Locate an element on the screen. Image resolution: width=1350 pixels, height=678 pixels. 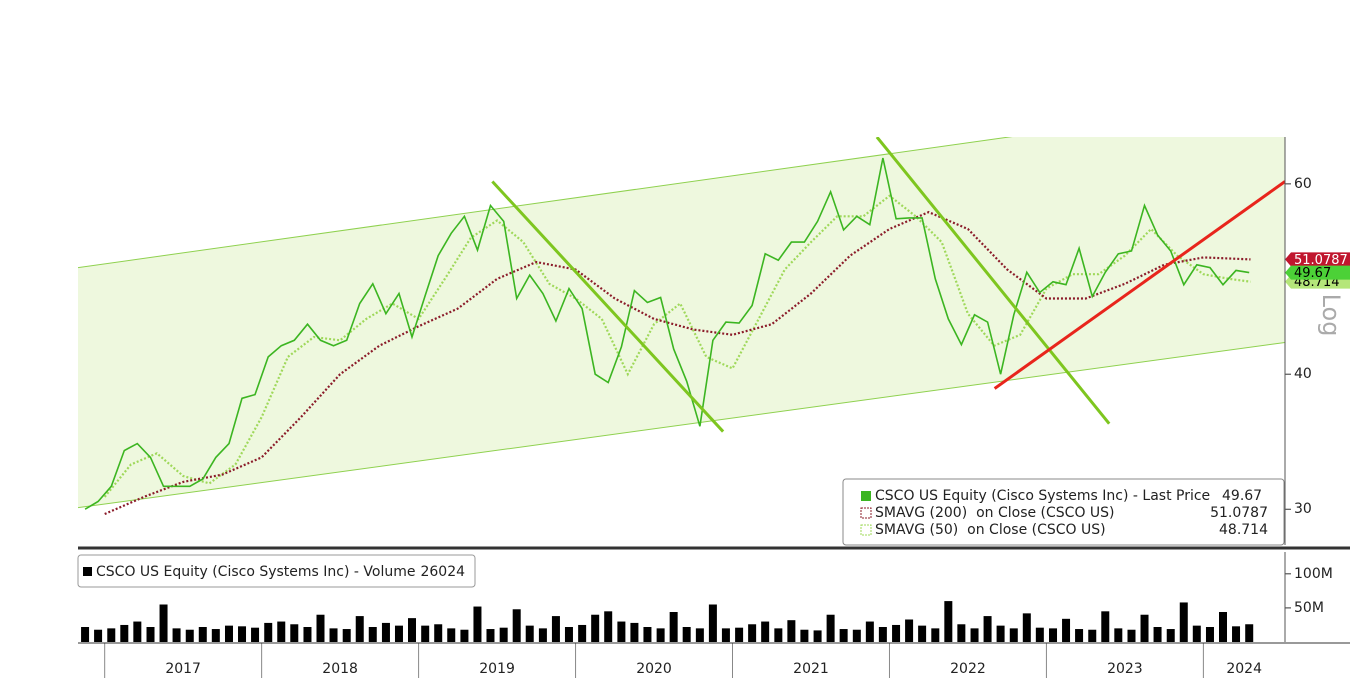
y-tick-label: 50M is located at coordinates (1309, 608).